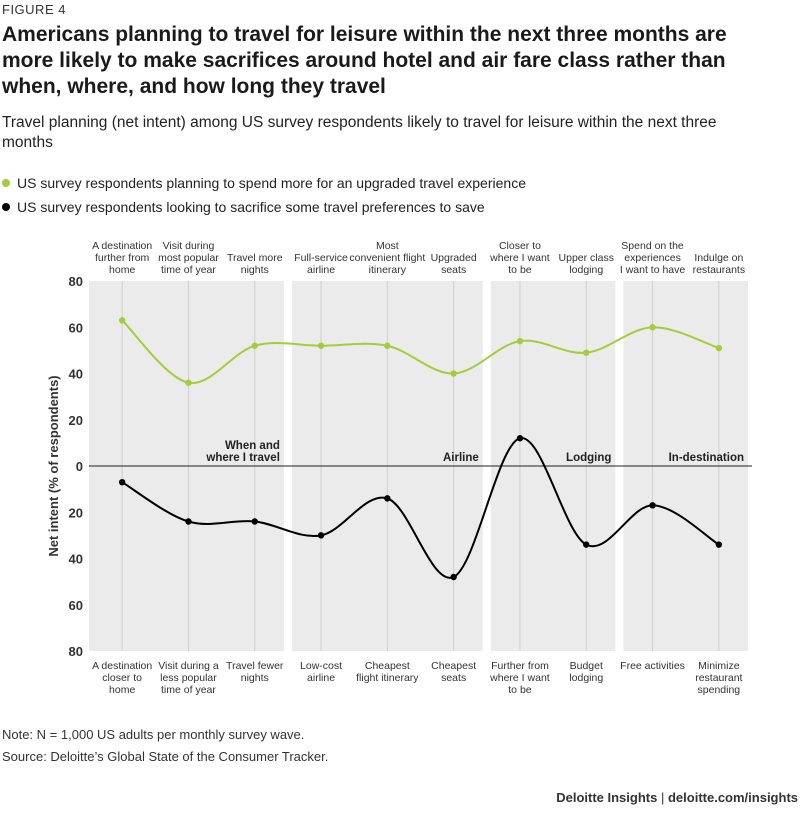 The width and height of the screenshot is (800, 814). Describe the element at coordinates (387, 672) in the screenshot. I see `bottom-category-label: Cheapest flight itinerary` at that location.